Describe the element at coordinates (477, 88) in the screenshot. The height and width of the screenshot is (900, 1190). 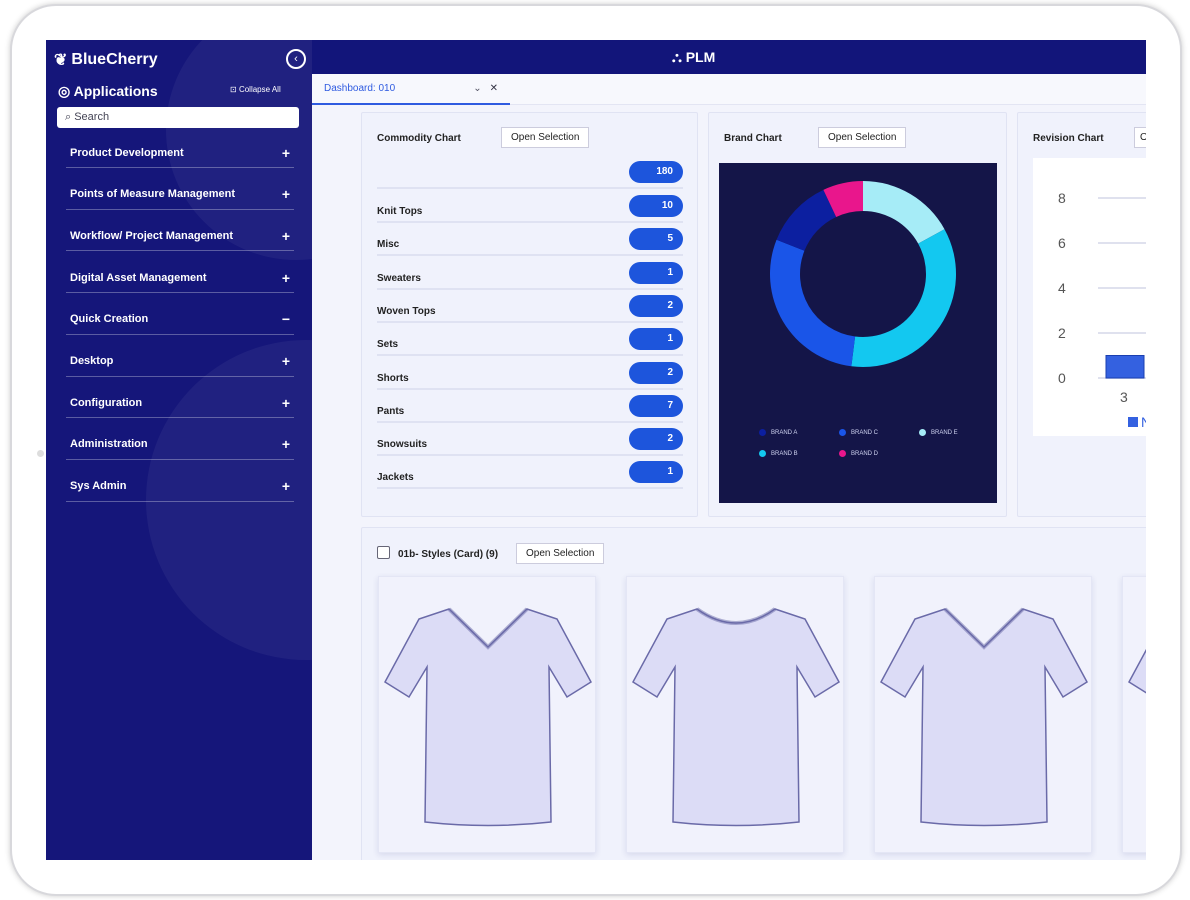
I see `chevron-down-icon: ⌄` at that location.